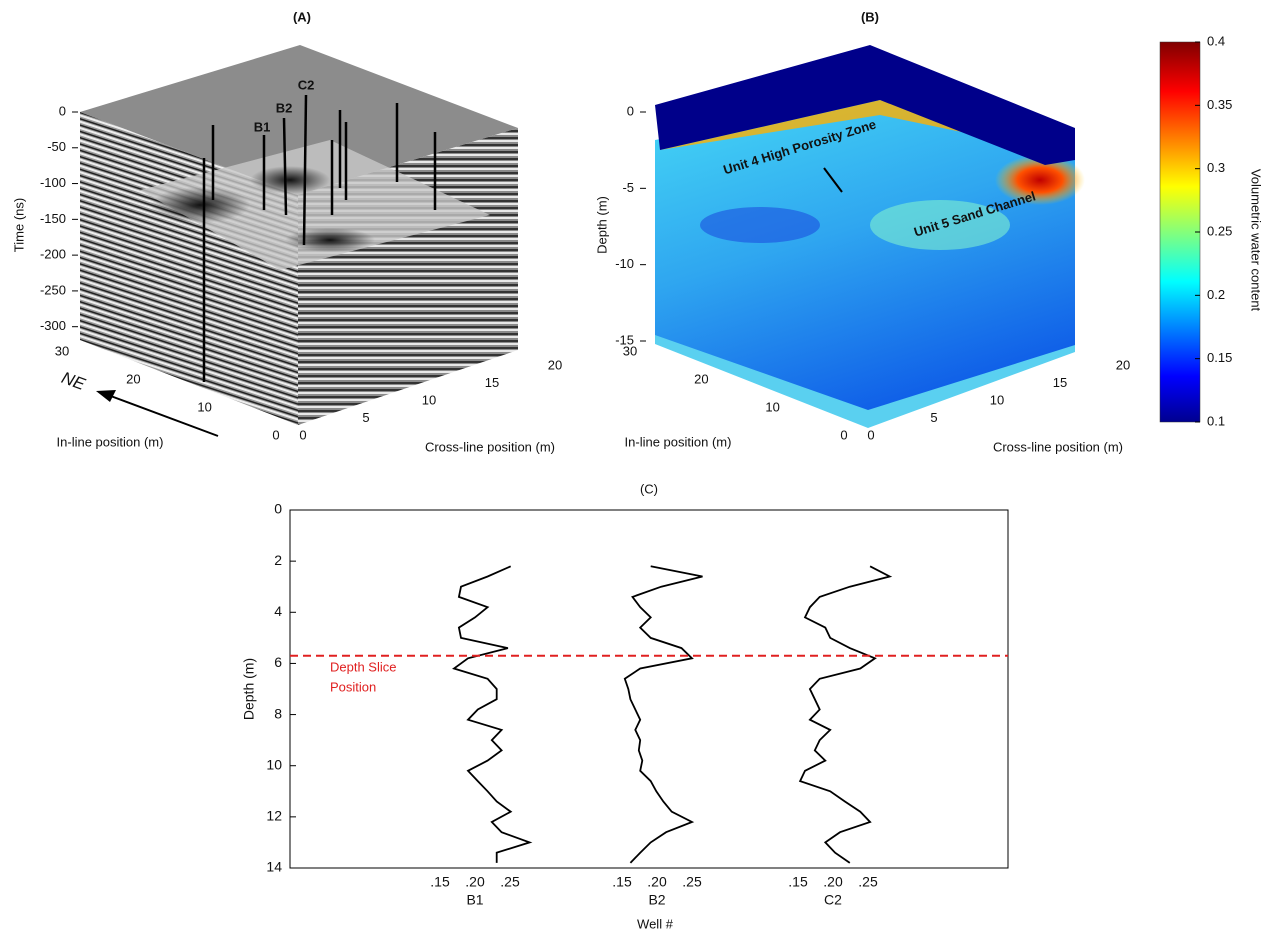  What do you see at coordinates (1216, 40) in the screenshot?
I see `colorbar-tick-label: 0.4` at bounding box center [1216, 40].